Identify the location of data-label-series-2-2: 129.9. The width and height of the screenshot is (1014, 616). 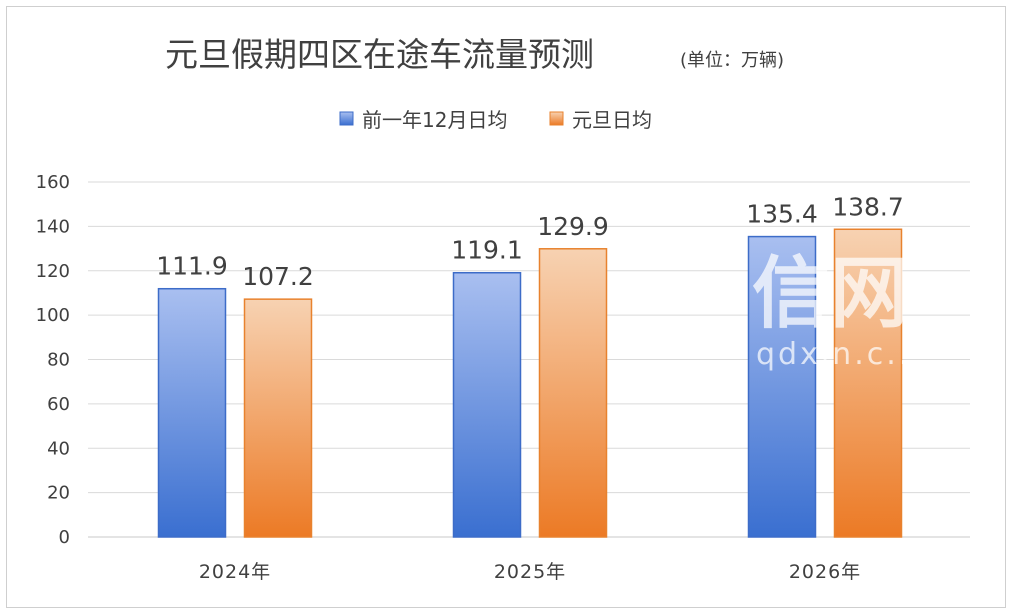
(573, 226).